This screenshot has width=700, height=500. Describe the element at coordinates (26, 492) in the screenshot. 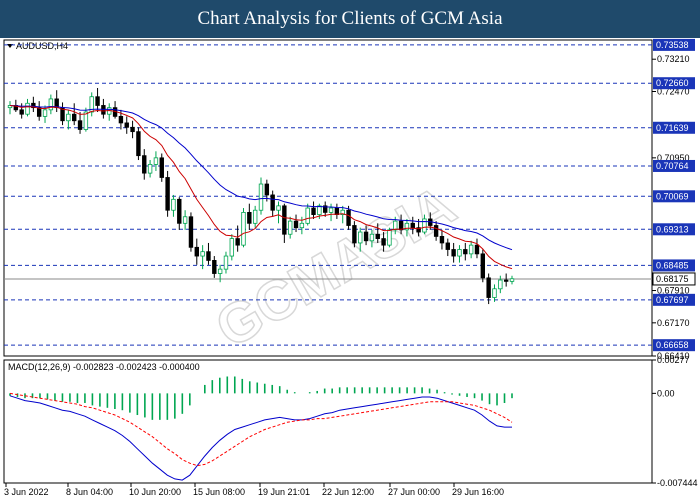

I see `x-tick-label: 3 Jun 2022` at that location.